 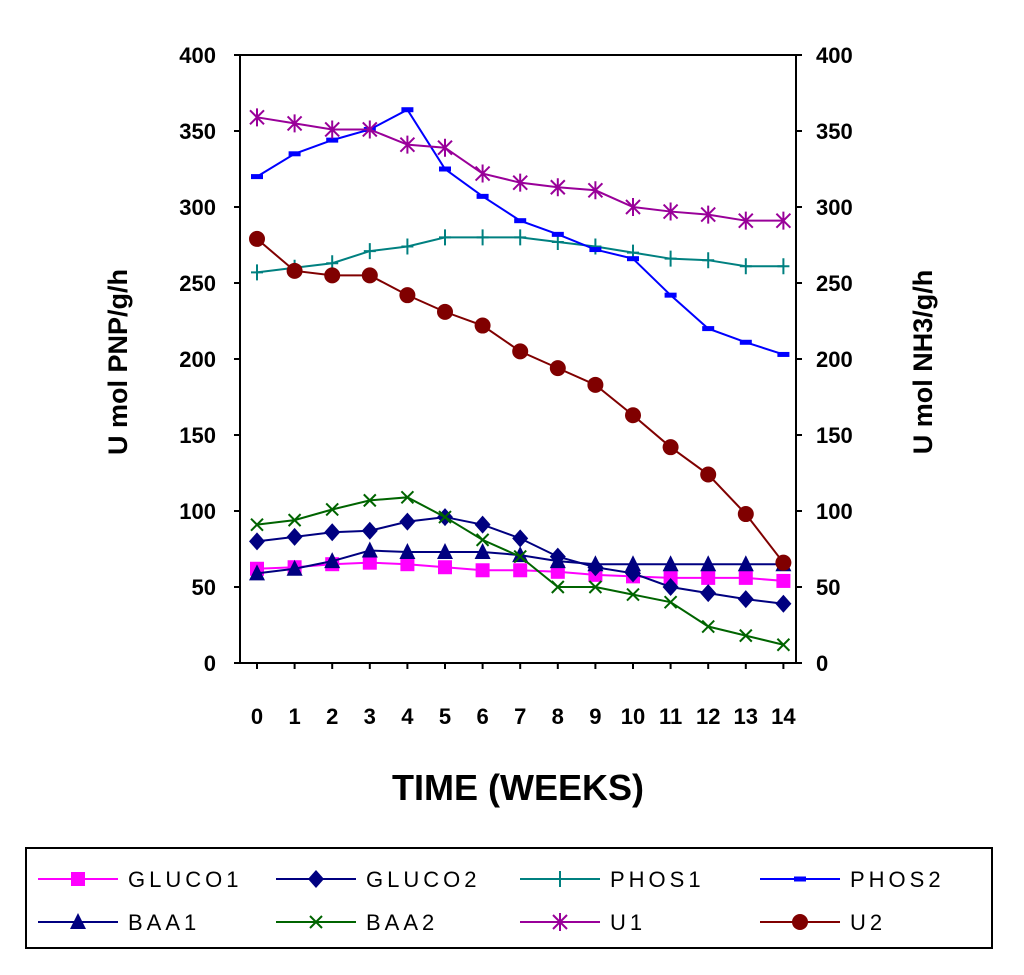 I want to click on y-tick-label: 200, so click(x=197, y=359).